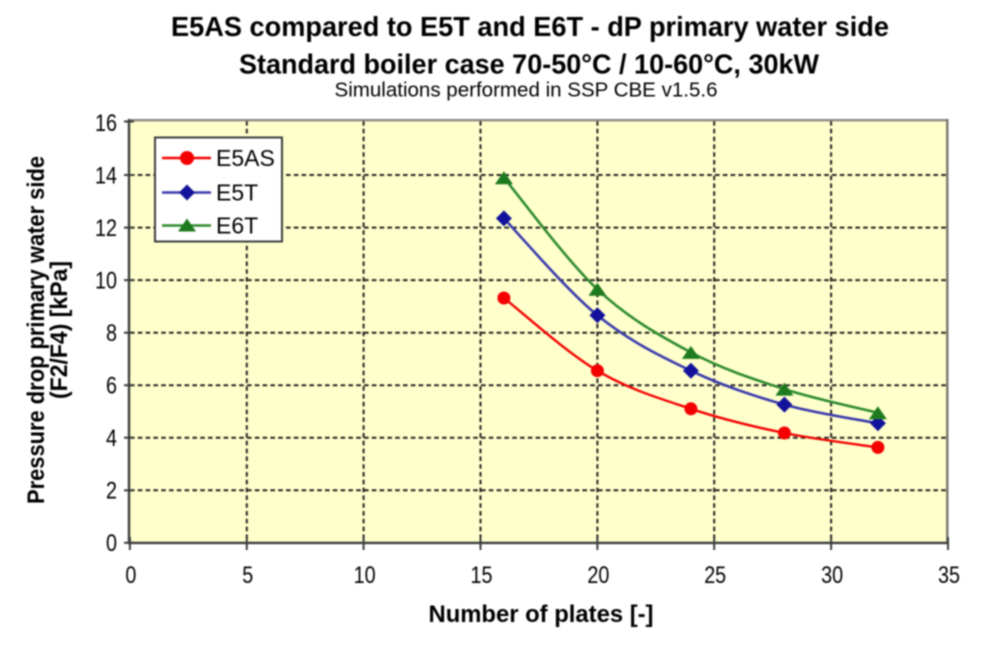 Image resolution: width=990 pixels, height=650 pixels. I want to click on svg-text: (F2/F4) [kPa], so click(59, 330).